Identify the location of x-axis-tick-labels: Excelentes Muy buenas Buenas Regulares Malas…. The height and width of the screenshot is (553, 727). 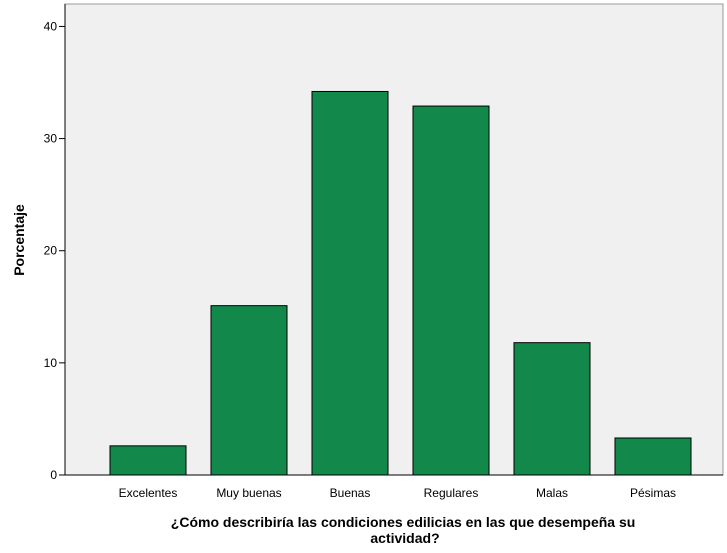
(397, 493).